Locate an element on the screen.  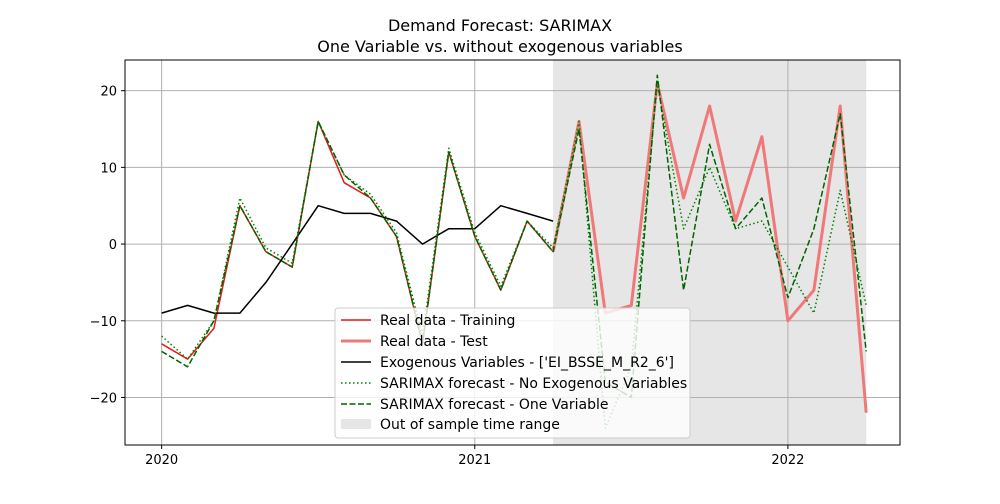
legend-label-shaded: Out of sample time range is located at coordinates (470, 425).